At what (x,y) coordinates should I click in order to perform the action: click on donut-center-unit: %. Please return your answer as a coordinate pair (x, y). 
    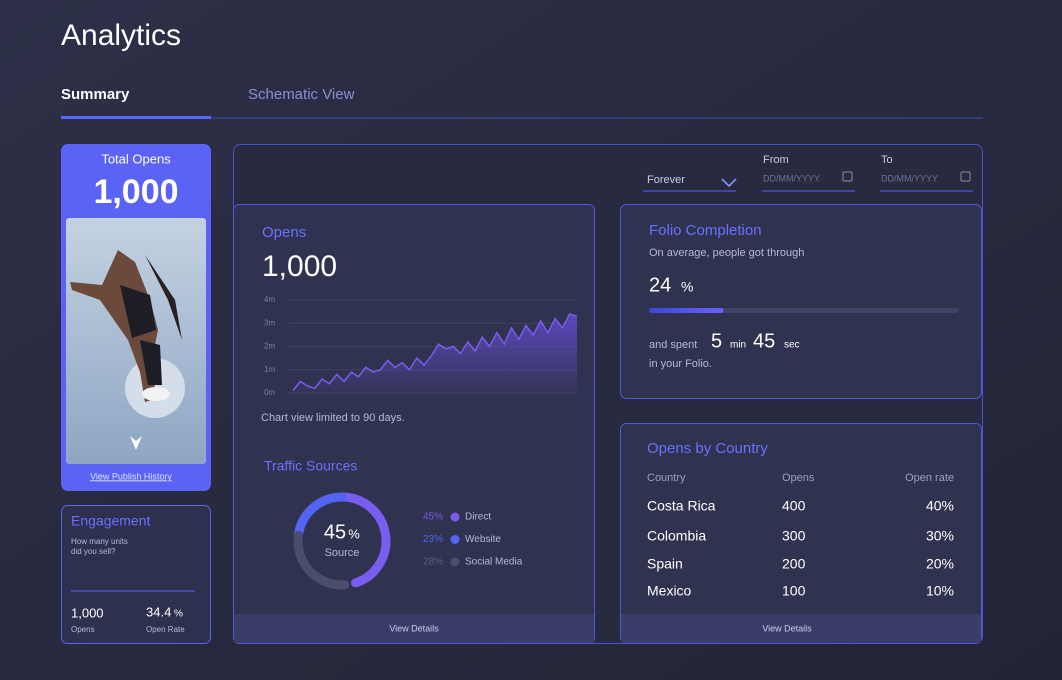
    Looking at the image, I should click on (354, 533).